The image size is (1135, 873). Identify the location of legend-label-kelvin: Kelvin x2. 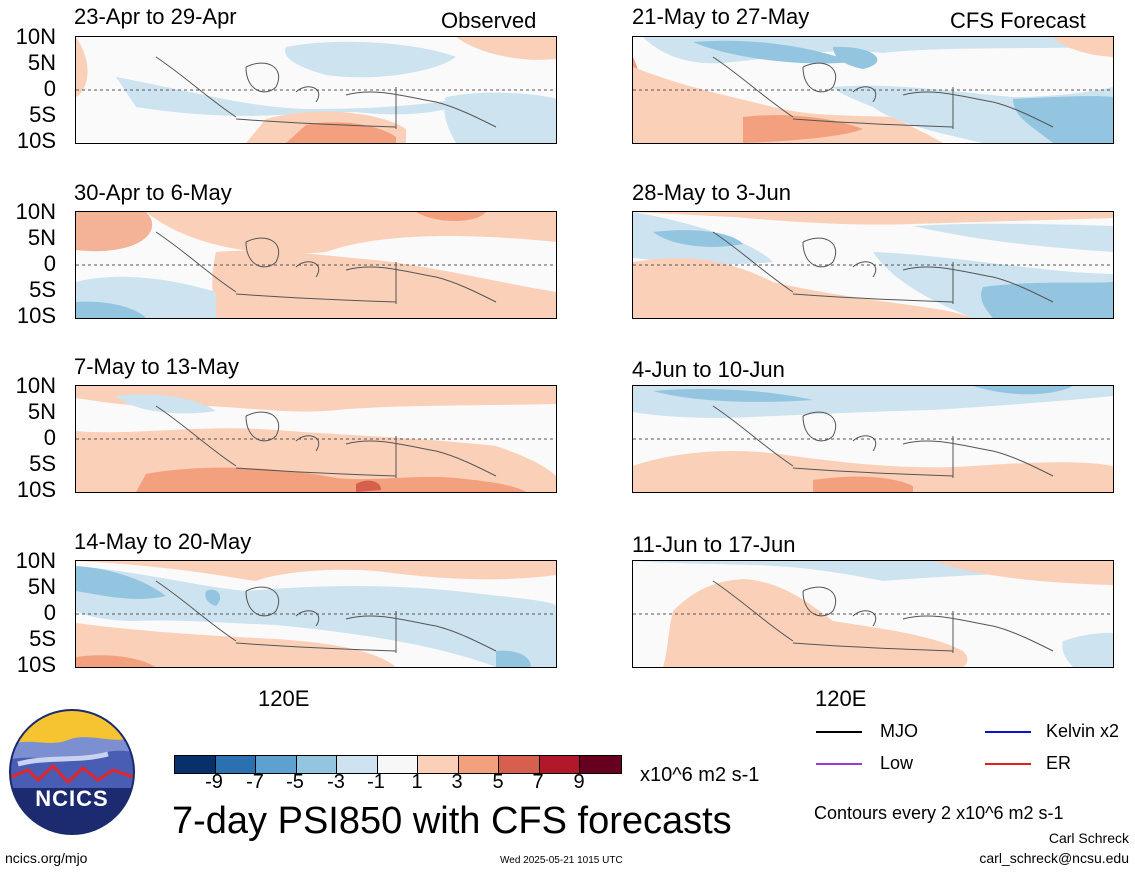
(1083, 731).